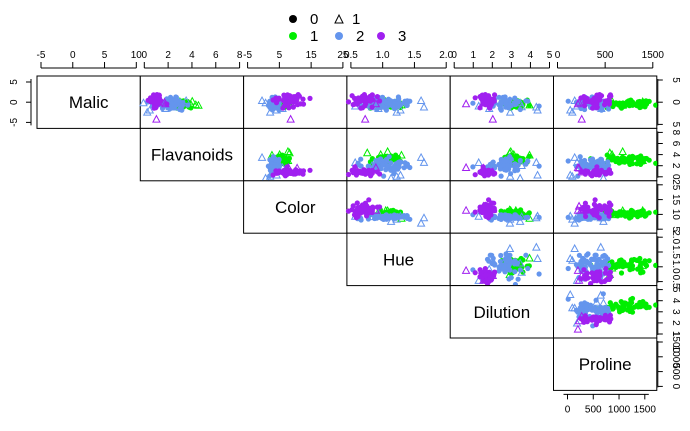  What do you see at coordinates (192, 155) in the screenshot?
I see `diagonal-label-flavanoids: Flavanoids` at bounding box center [192, 155].